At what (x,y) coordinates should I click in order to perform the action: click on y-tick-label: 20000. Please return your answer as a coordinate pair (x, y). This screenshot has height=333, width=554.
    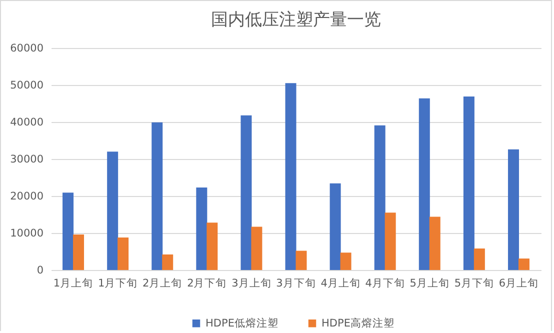
    Looking at the image, I should click on (27, 196).